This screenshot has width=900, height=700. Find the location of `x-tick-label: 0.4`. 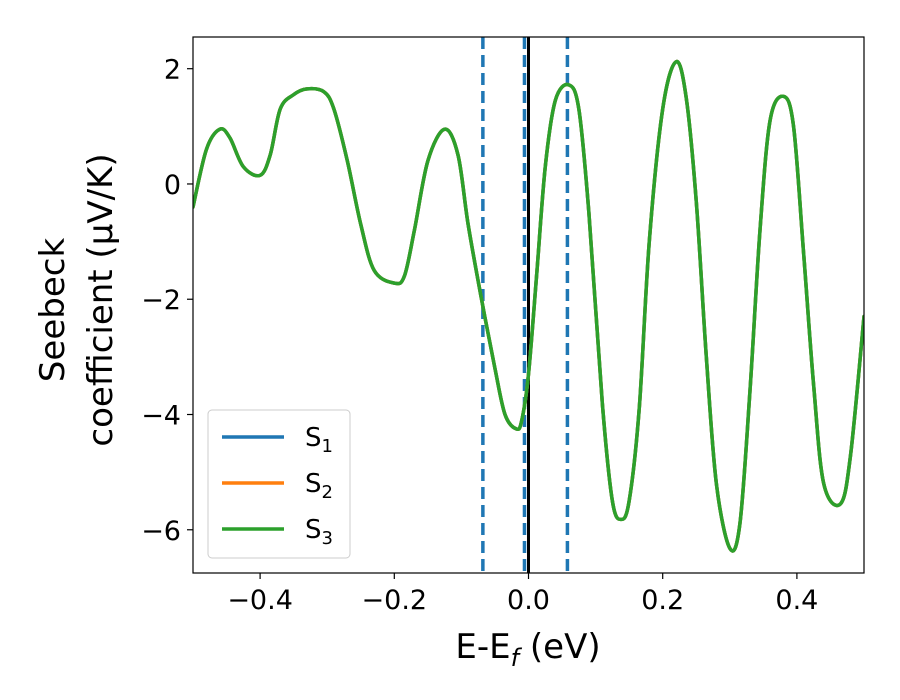

x-tick-label: 0.4 is located at coordinates (796, 600).